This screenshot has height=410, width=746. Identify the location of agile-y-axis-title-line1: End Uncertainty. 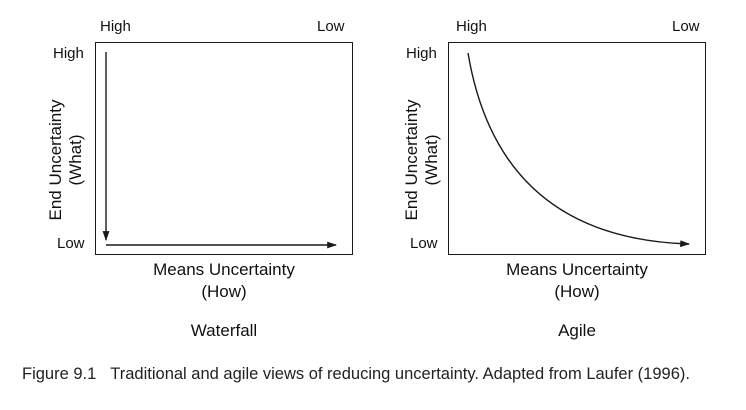
(411, 160).